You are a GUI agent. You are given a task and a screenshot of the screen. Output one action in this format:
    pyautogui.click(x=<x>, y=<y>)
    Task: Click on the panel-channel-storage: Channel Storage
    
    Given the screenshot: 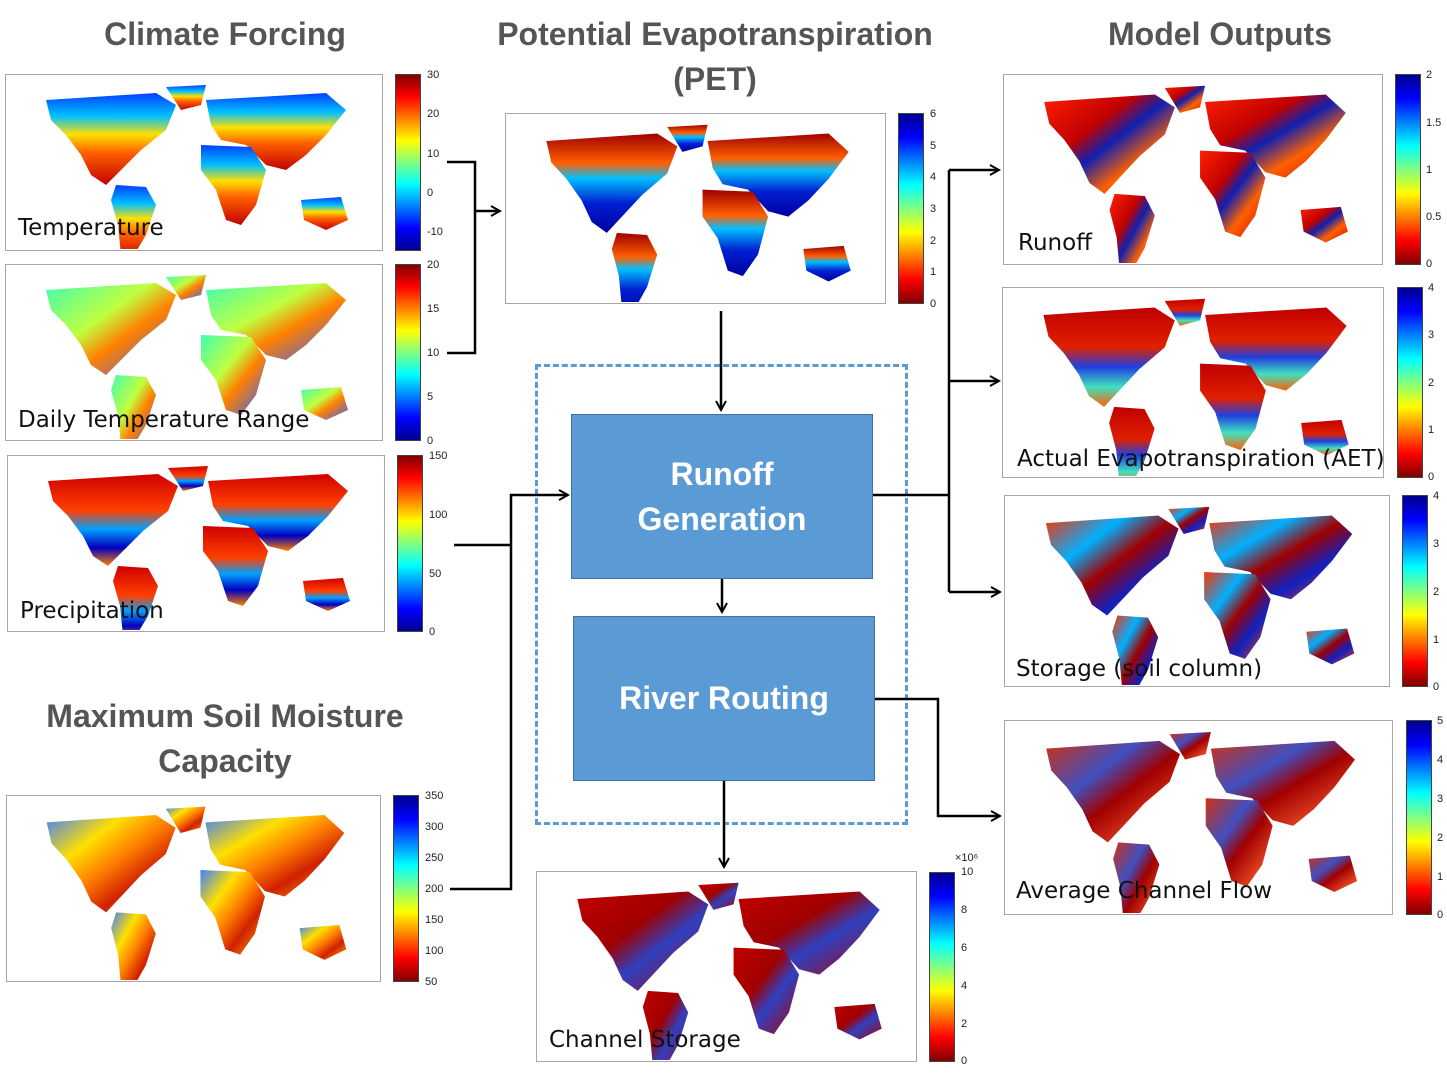 What is the action you would take?
    pyautogui.click(x=726, y=966)
    